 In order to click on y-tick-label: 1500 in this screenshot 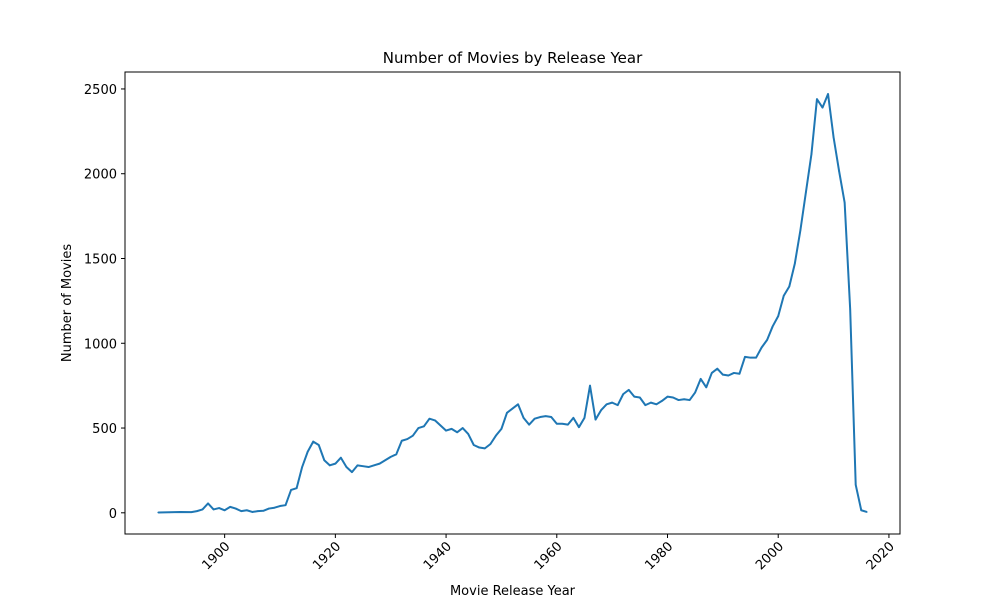, I will do `click(100, 259)`.